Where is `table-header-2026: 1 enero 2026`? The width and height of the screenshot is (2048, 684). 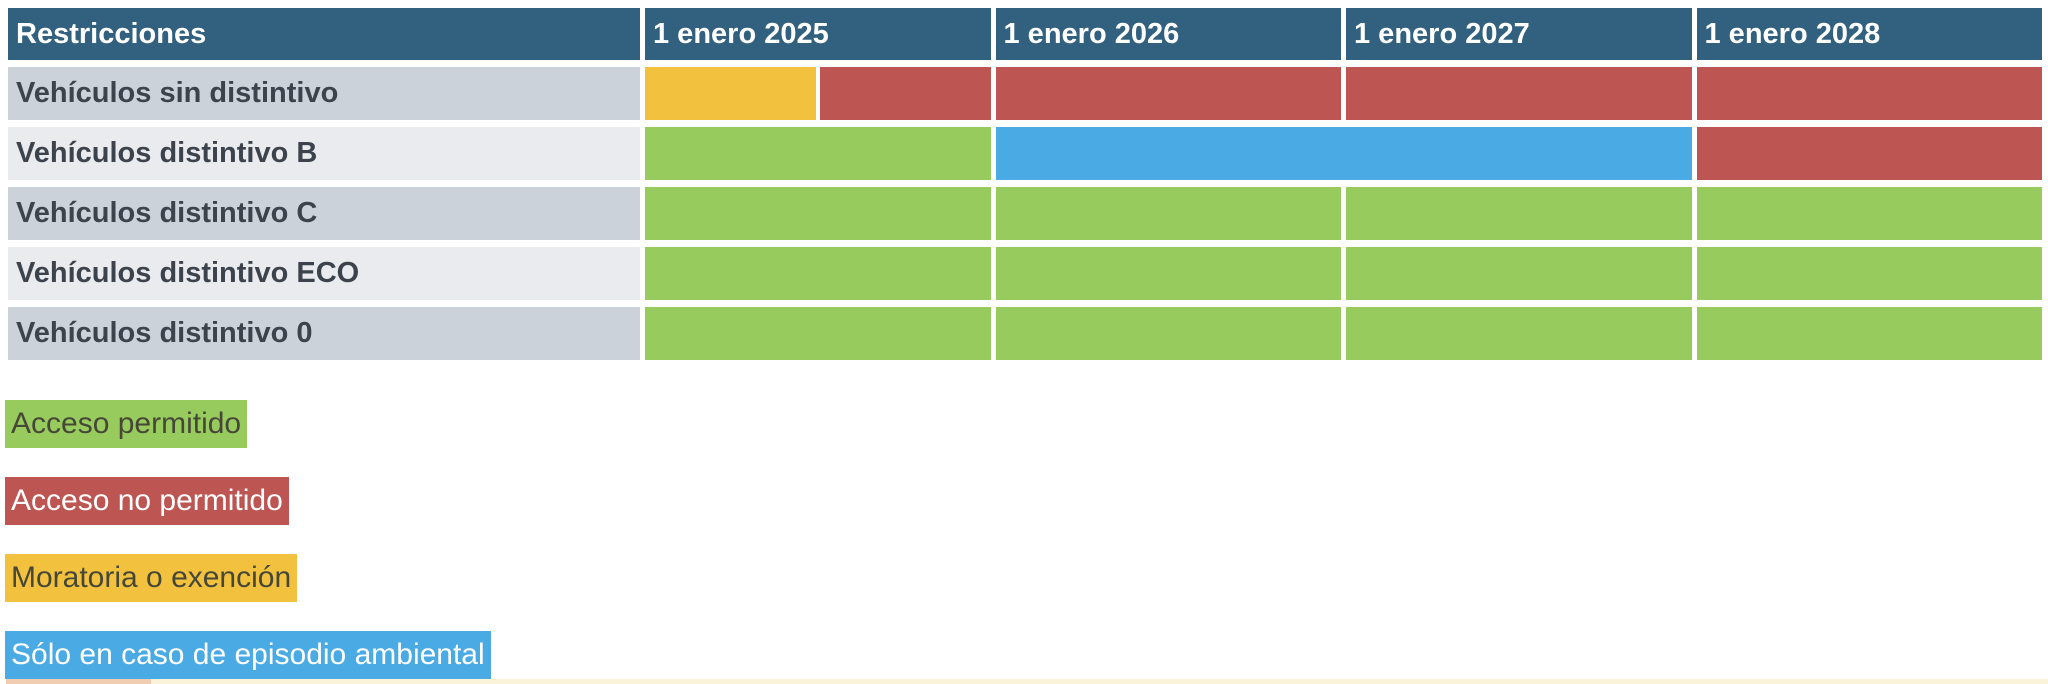 table-header-2026: 1 enero 2026 is located at coordinates (1168, 34).